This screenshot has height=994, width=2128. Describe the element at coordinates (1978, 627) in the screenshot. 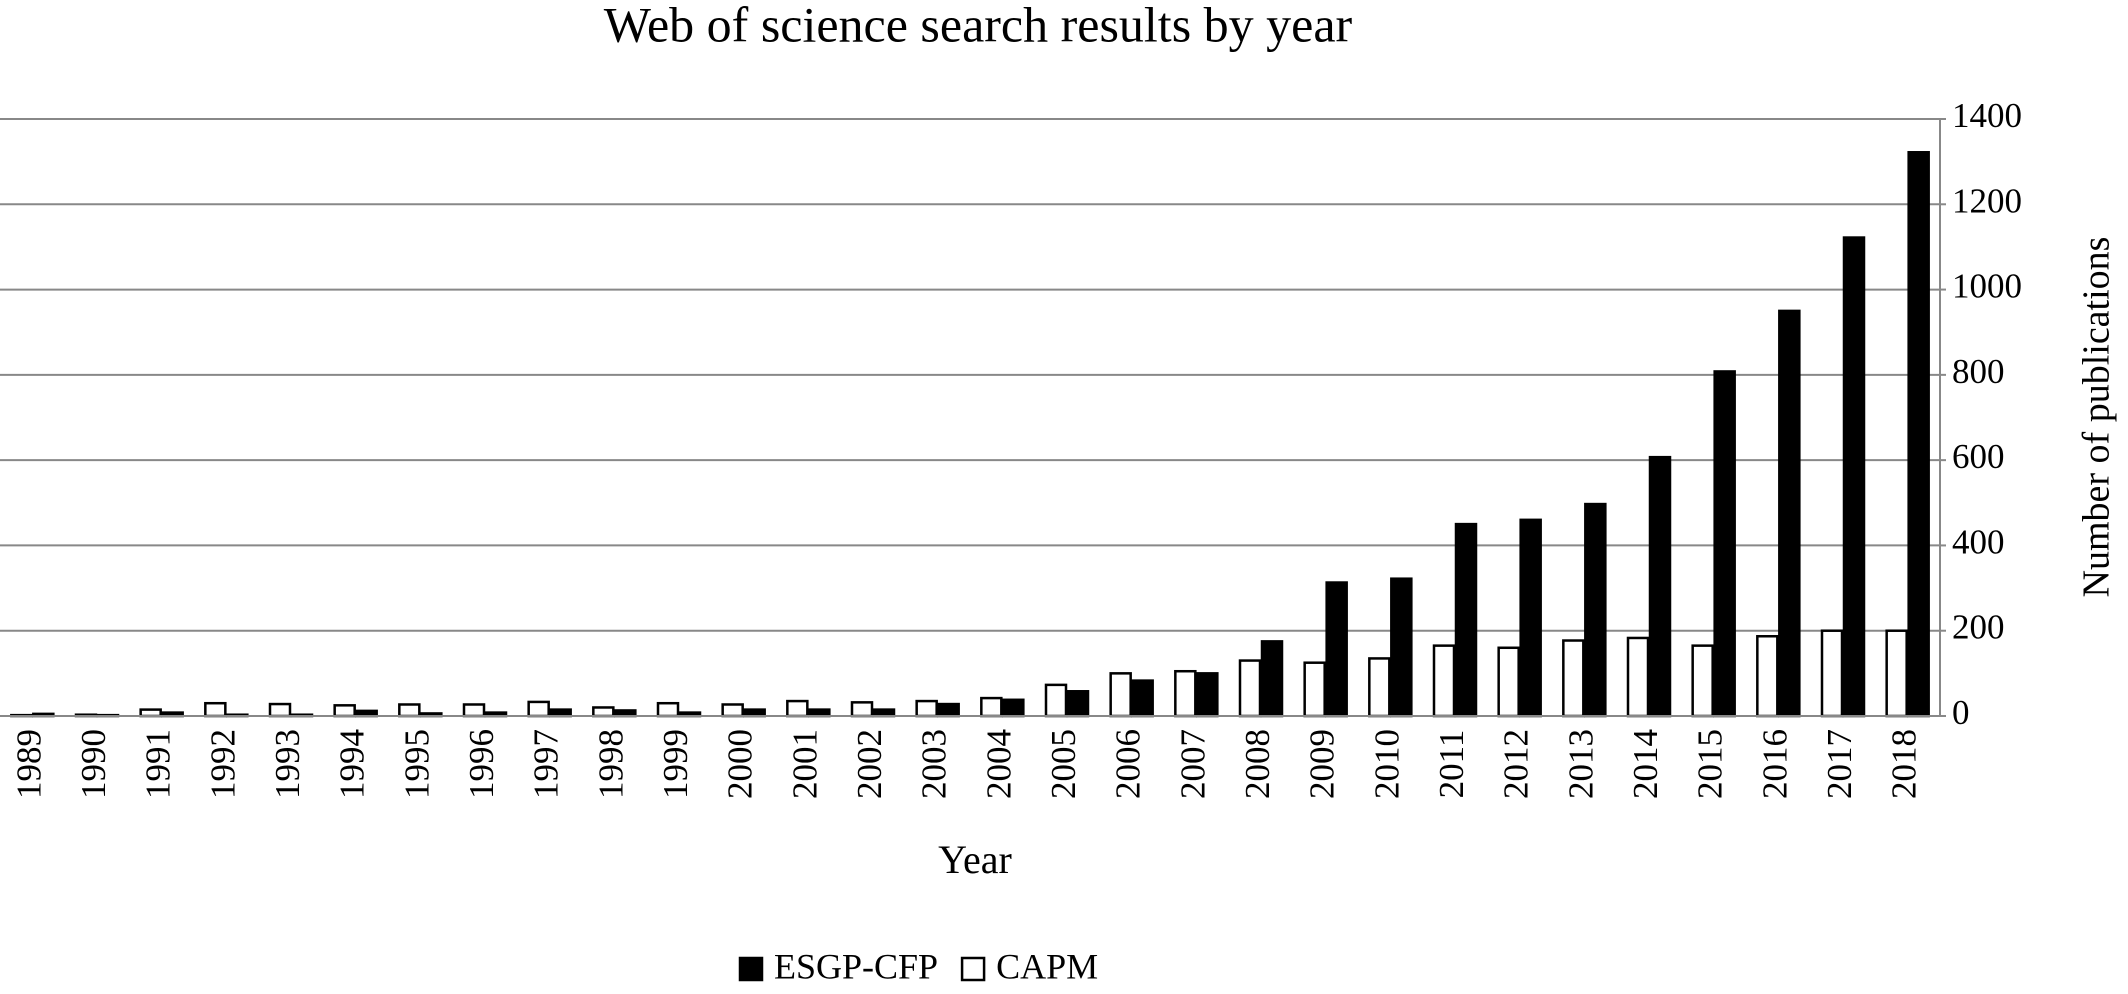

I see `y-tick-label: 200` at that location.